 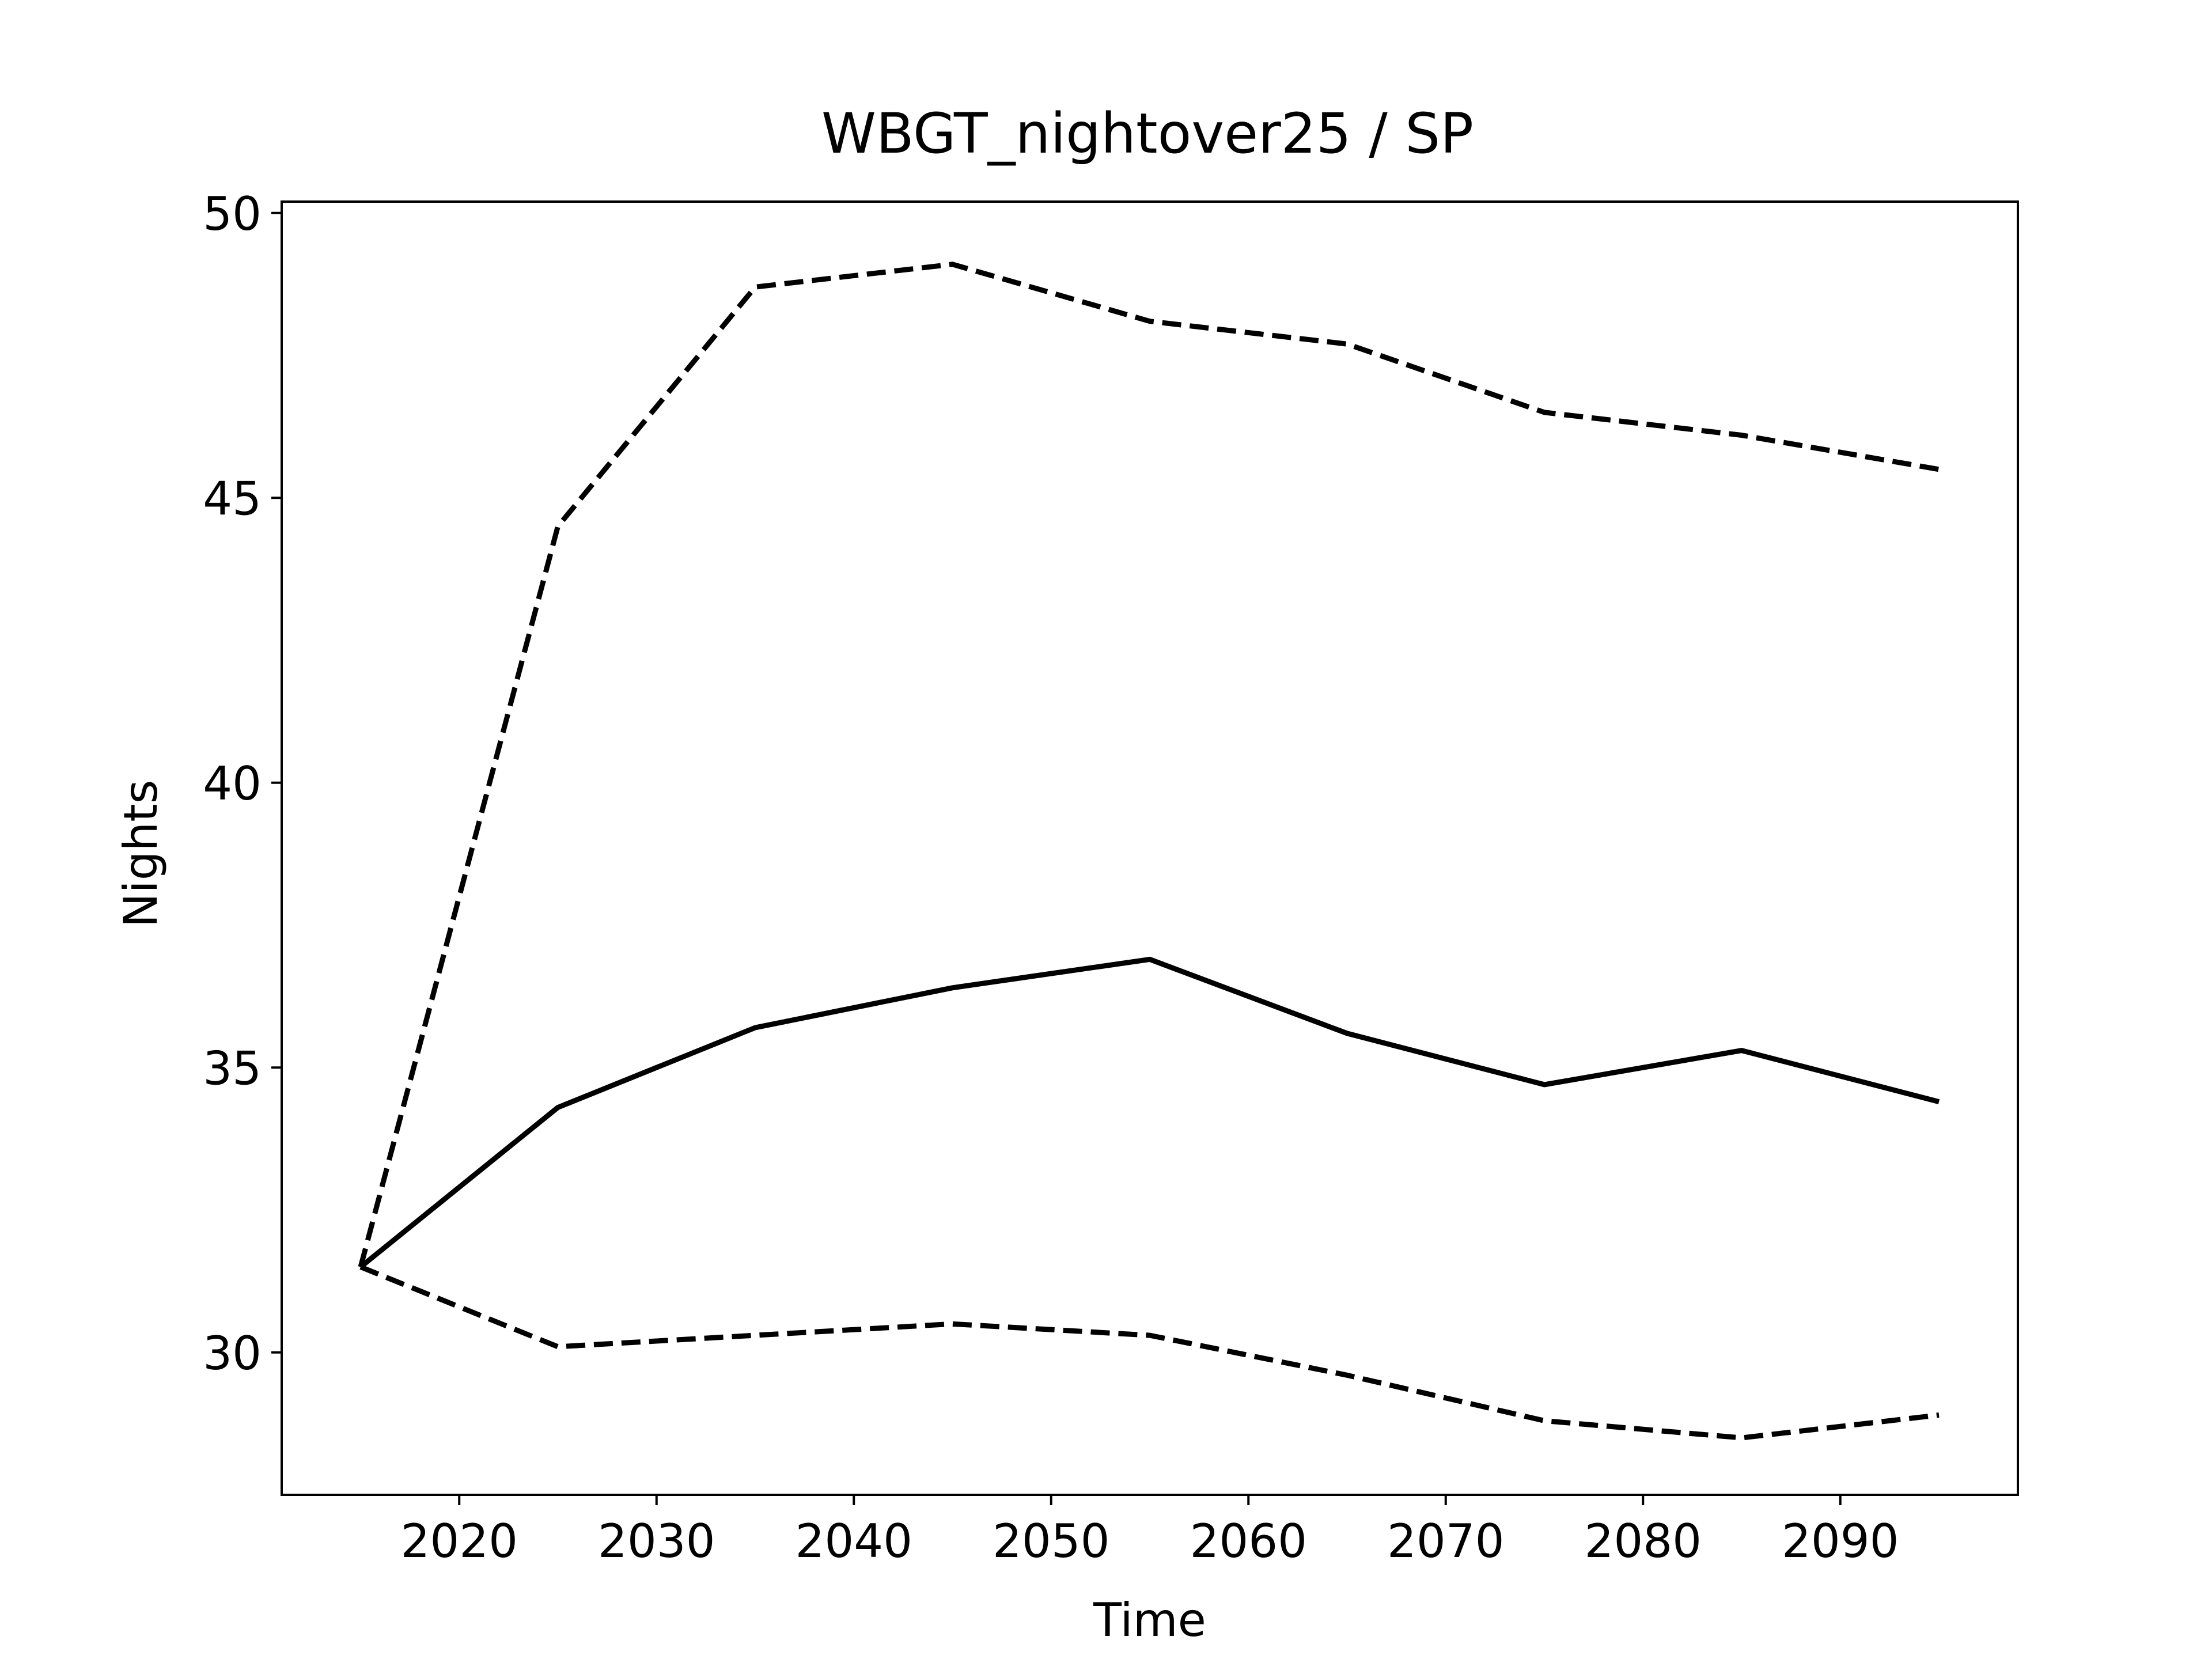 What do you see at coordinates (656, 1541) in the screenshot?
I see `x-tick-label: 2030` at bounding box center [656, 1541].